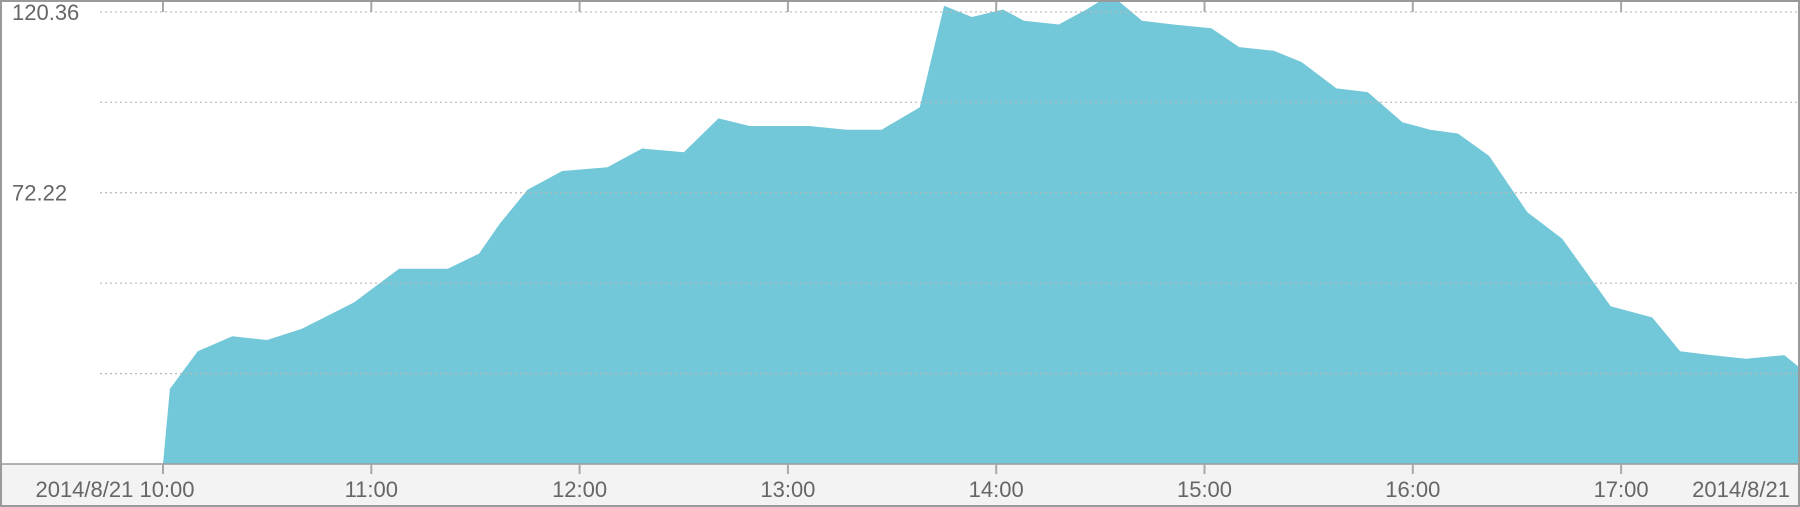 The image size is (1800, 507). What do you see at coordinates (787, 489) in the screenshot?
I see `x-tick-label-3: 13:00` at bounding box center [787, 489].